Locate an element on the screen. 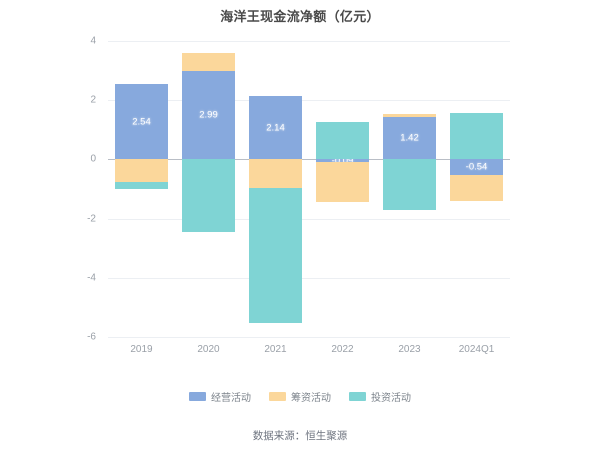  bar-value-label: -0.54 is located at coordinates (476, 167).